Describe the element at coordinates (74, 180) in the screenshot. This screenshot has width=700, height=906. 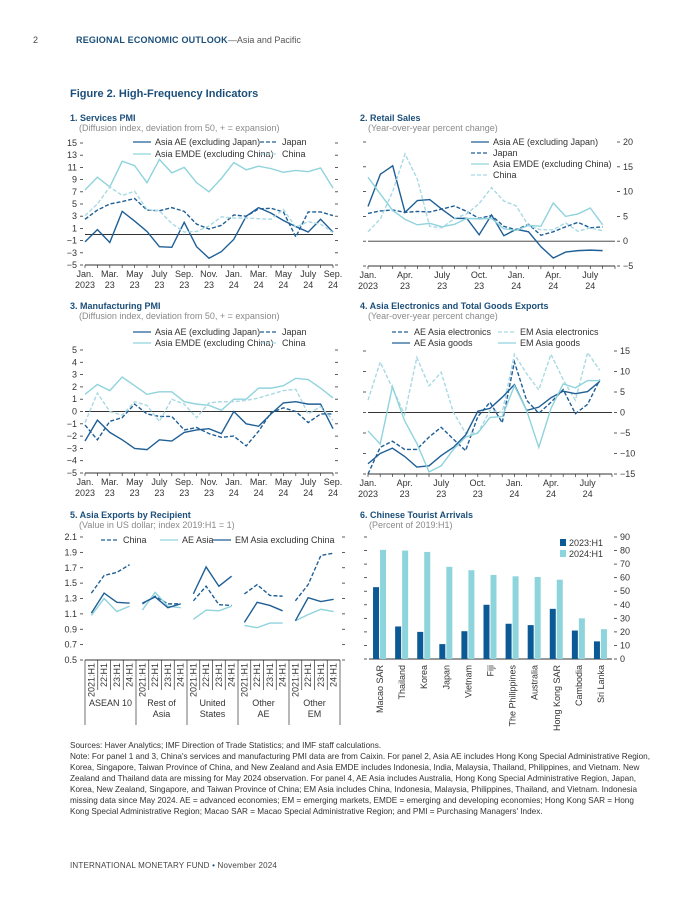
I see `panel-1-ytick-label: 9` at that location.